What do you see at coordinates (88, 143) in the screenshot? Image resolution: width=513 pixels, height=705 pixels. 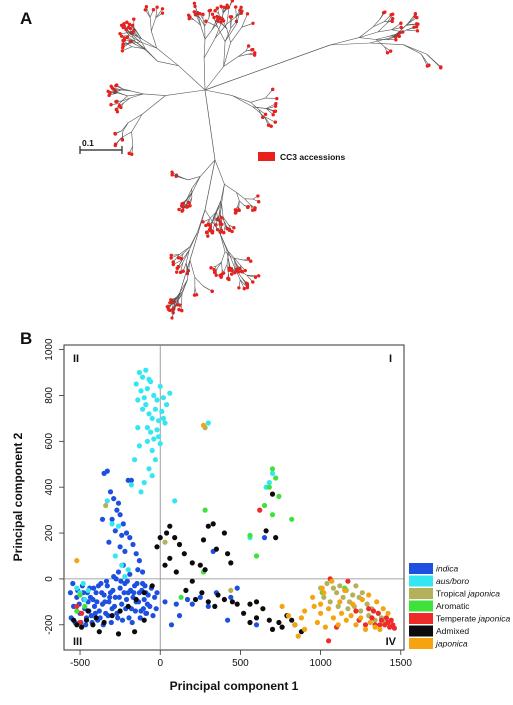 I see `scale-bar-label: 0.1` at bounding box center [88, 143].